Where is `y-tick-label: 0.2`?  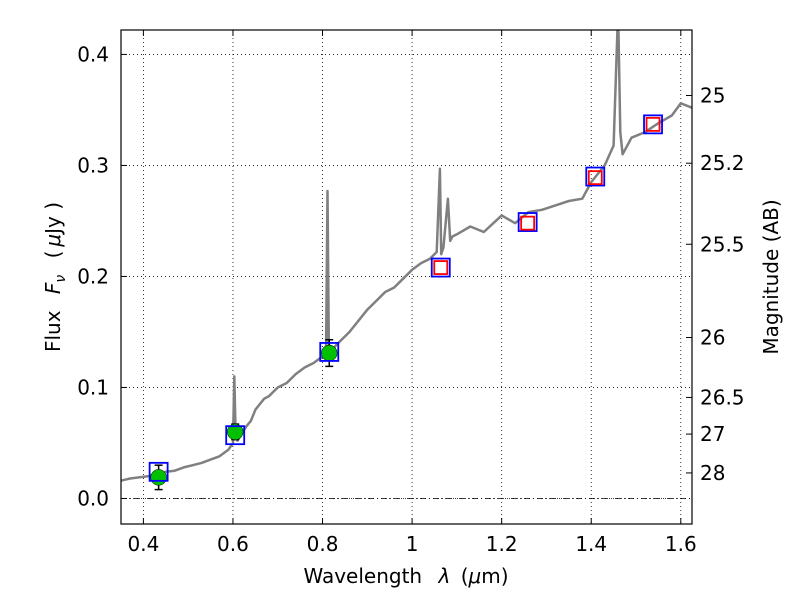 y-tick-label: 0.2 is located at coordinates (93, 276).